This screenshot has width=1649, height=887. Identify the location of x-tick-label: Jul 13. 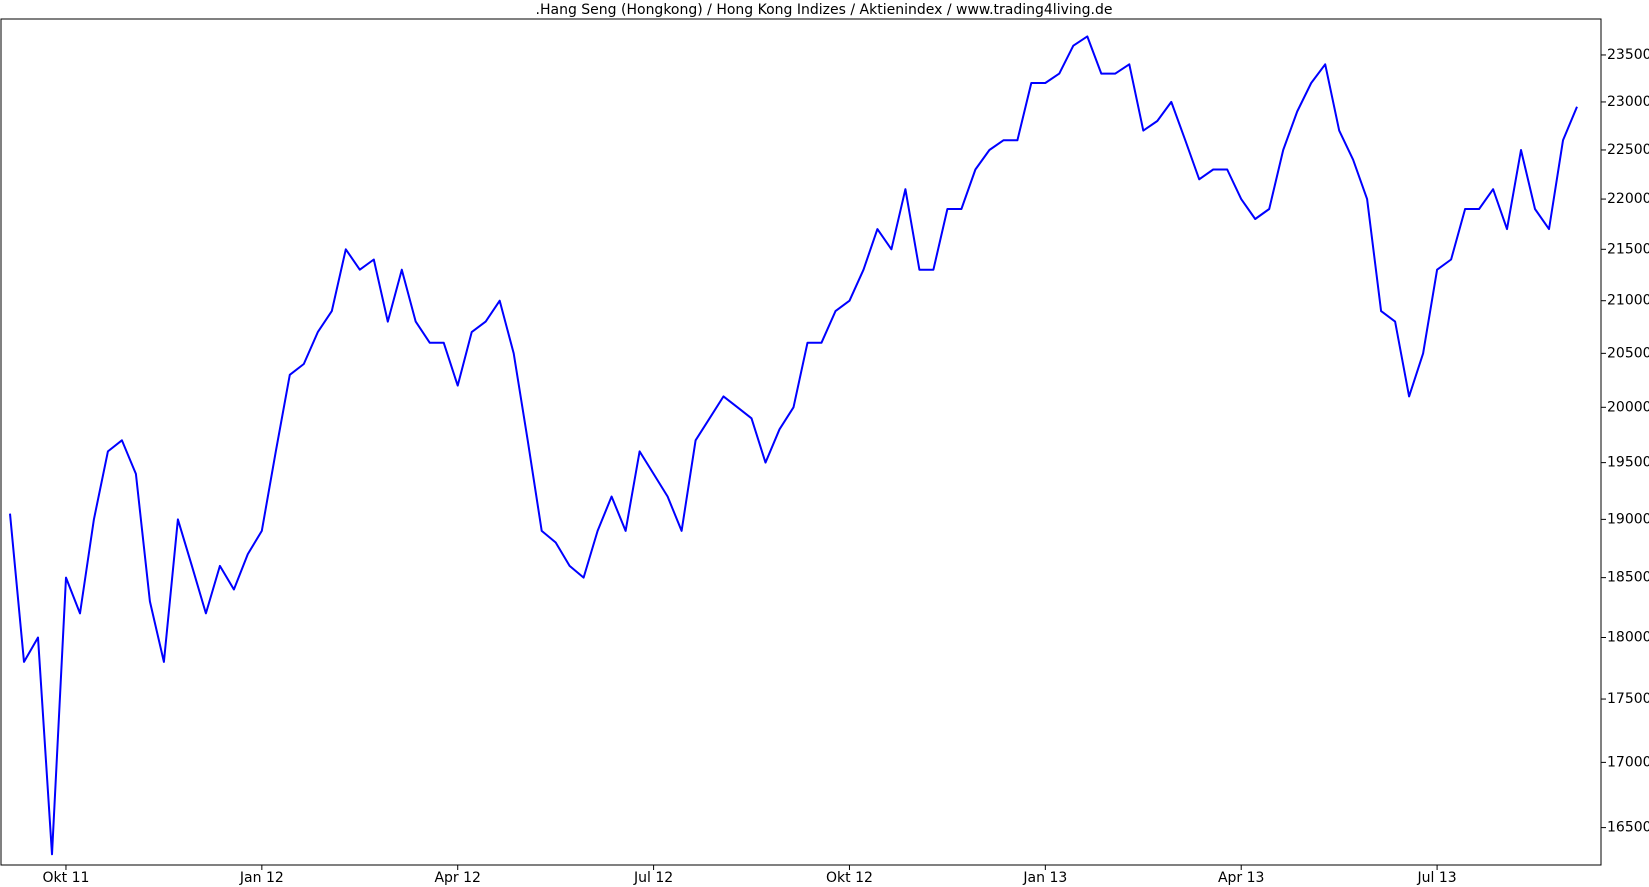
(1437, 878).